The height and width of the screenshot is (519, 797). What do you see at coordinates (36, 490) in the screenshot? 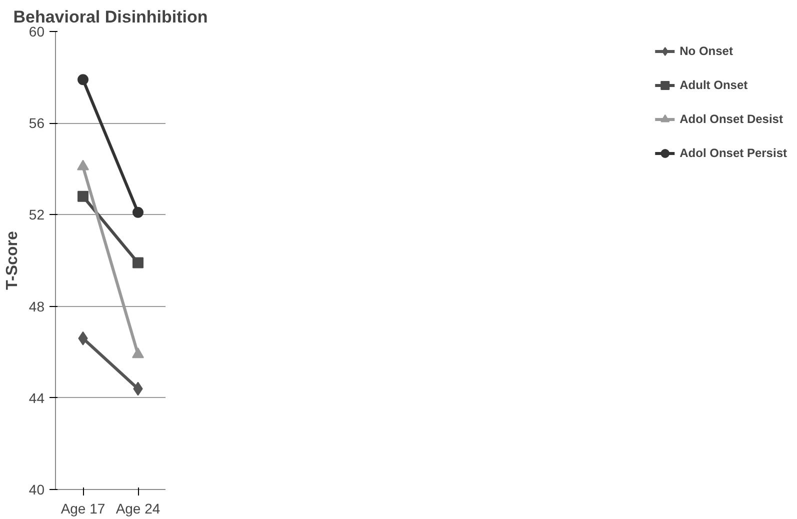
I see `y-tick-label: 40` at bounding box center [36, 490].